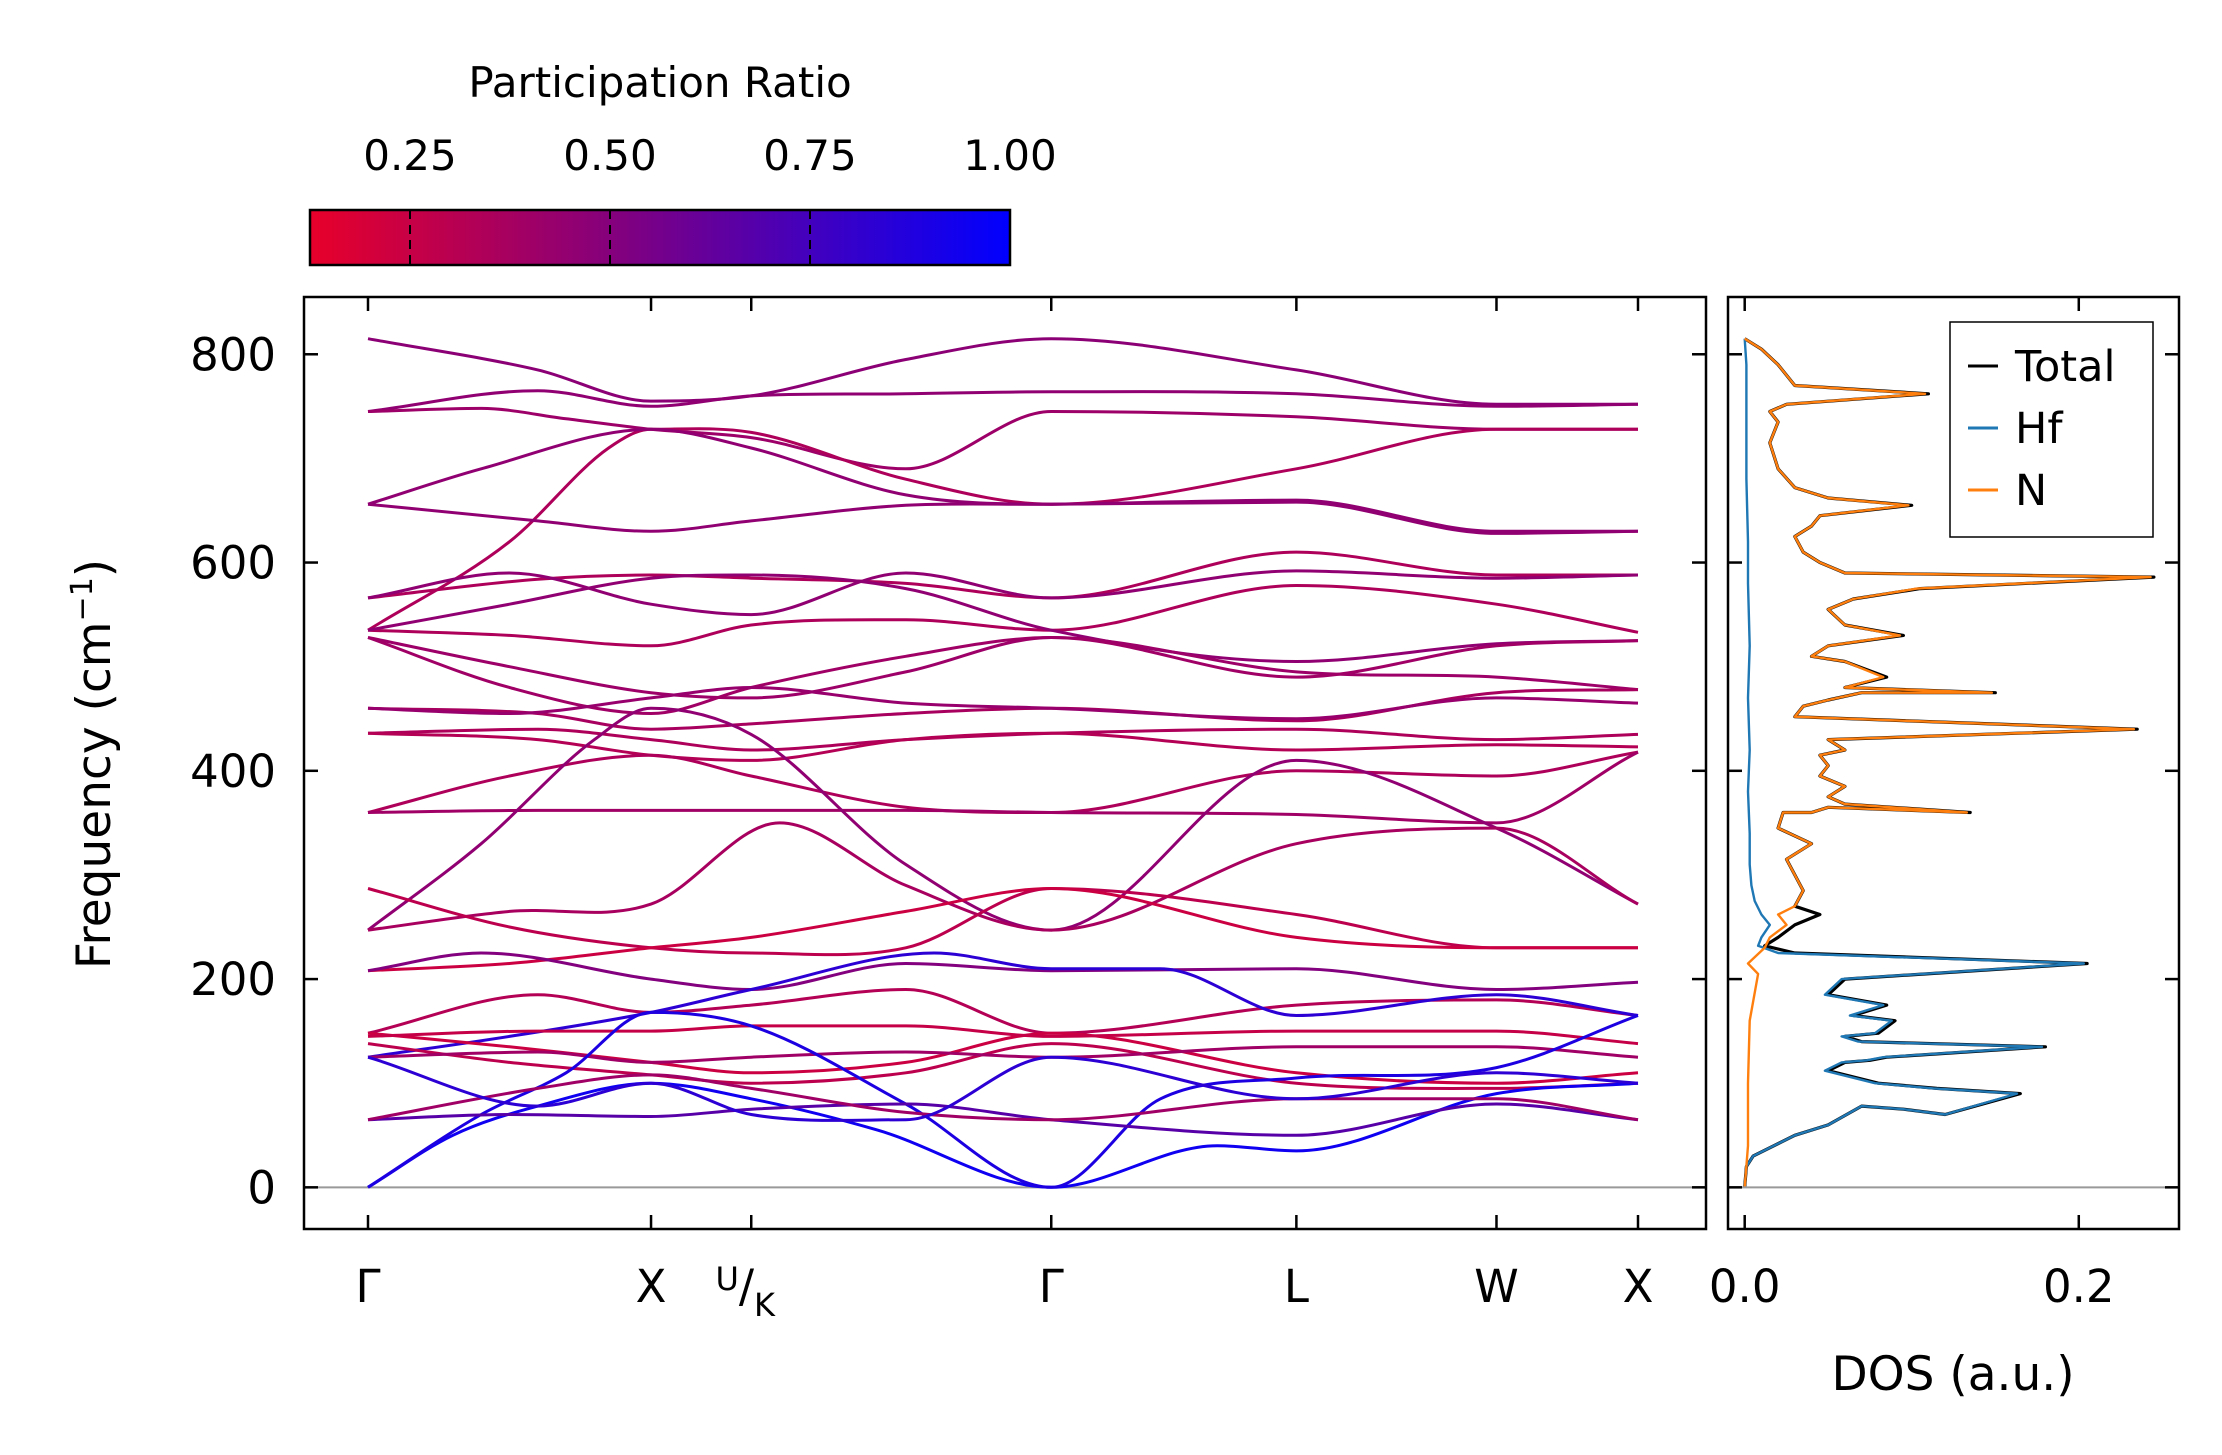 This screenshot has height=1455, width=2222. I want to click on dos-n, so click(1947, 762).